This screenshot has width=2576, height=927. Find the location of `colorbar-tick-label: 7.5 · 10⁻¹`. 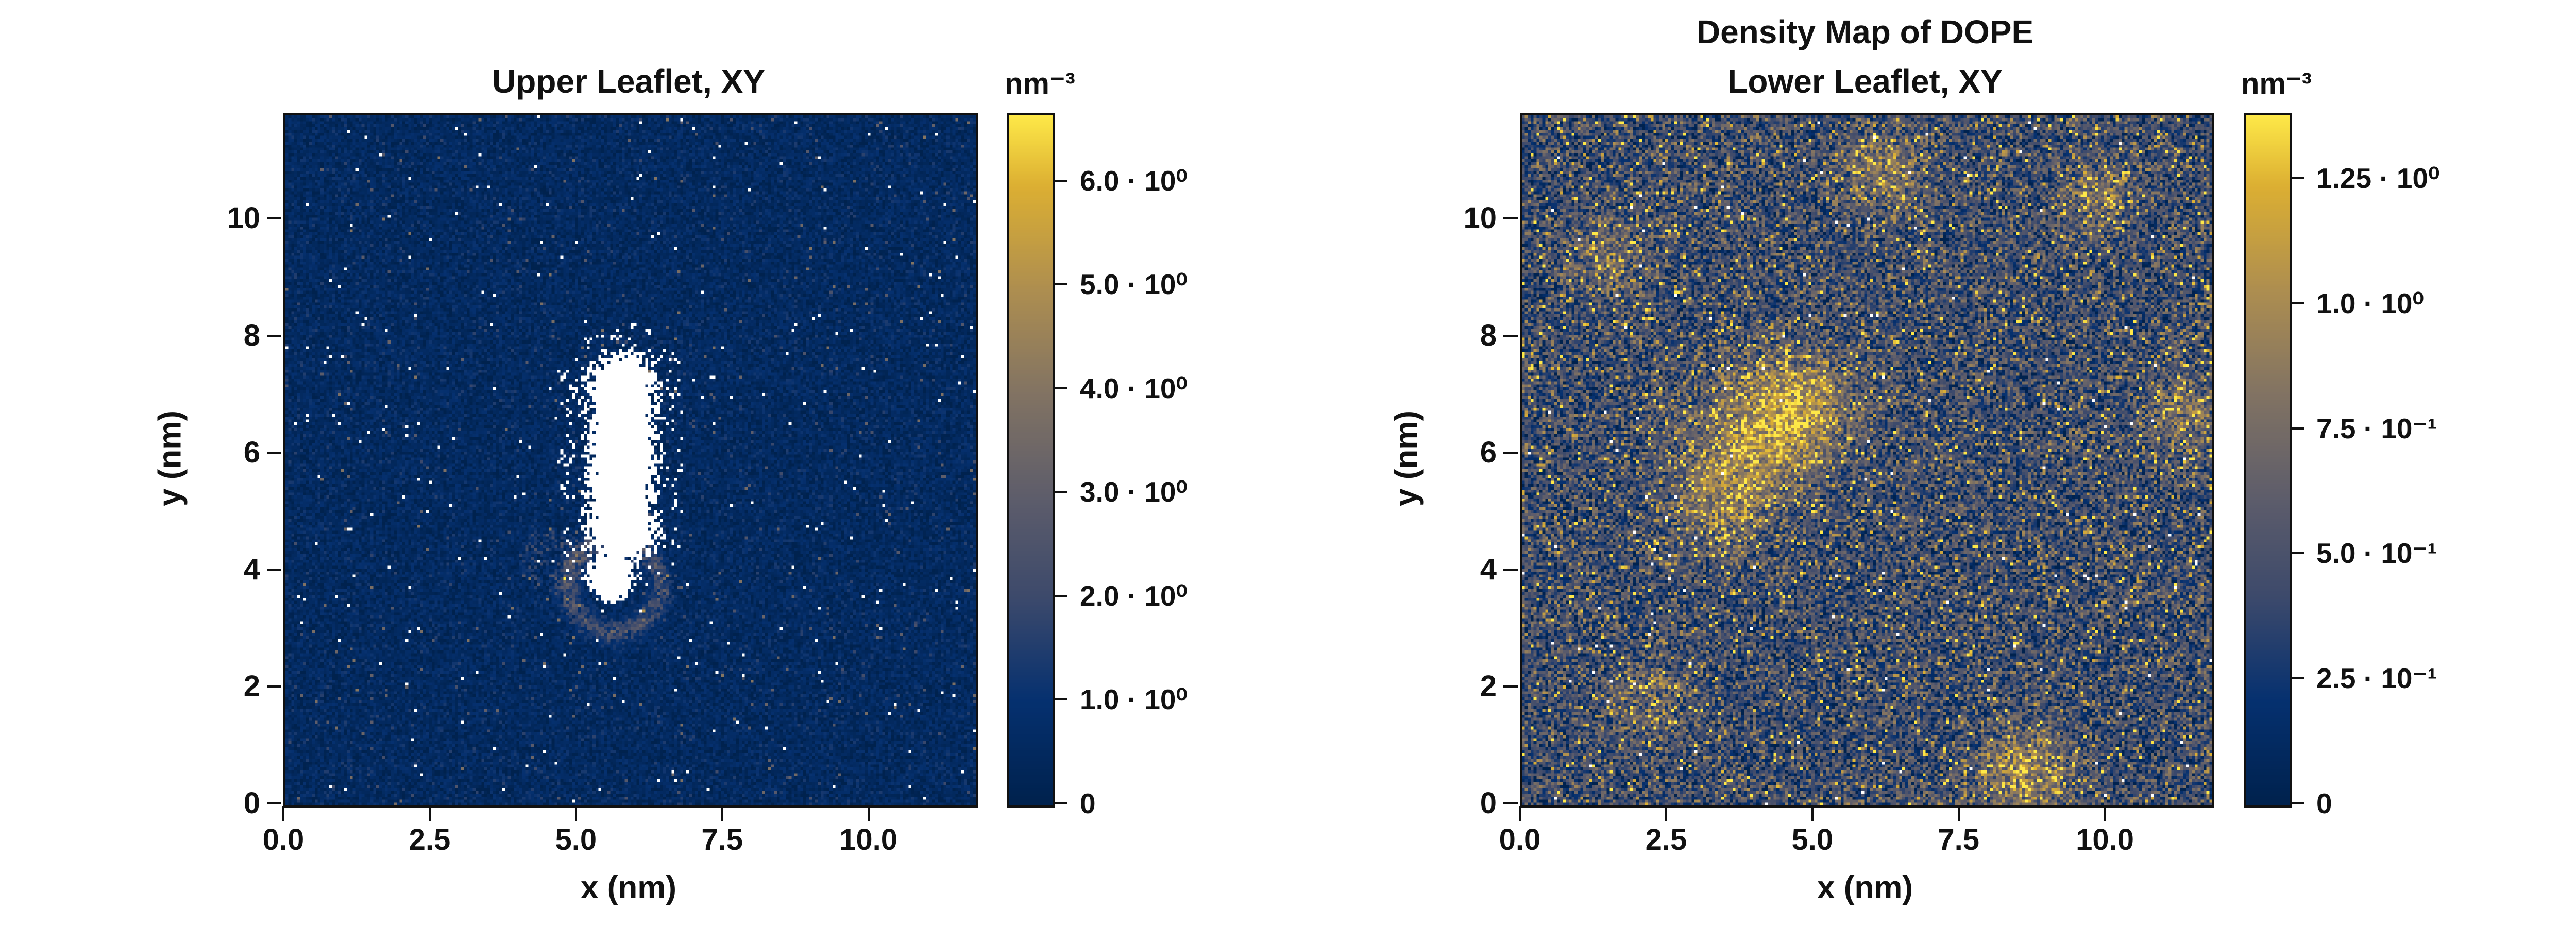

colorbar-tick-label: 7.5 · 10⁻¹ is located at coordinates (2376, 428).